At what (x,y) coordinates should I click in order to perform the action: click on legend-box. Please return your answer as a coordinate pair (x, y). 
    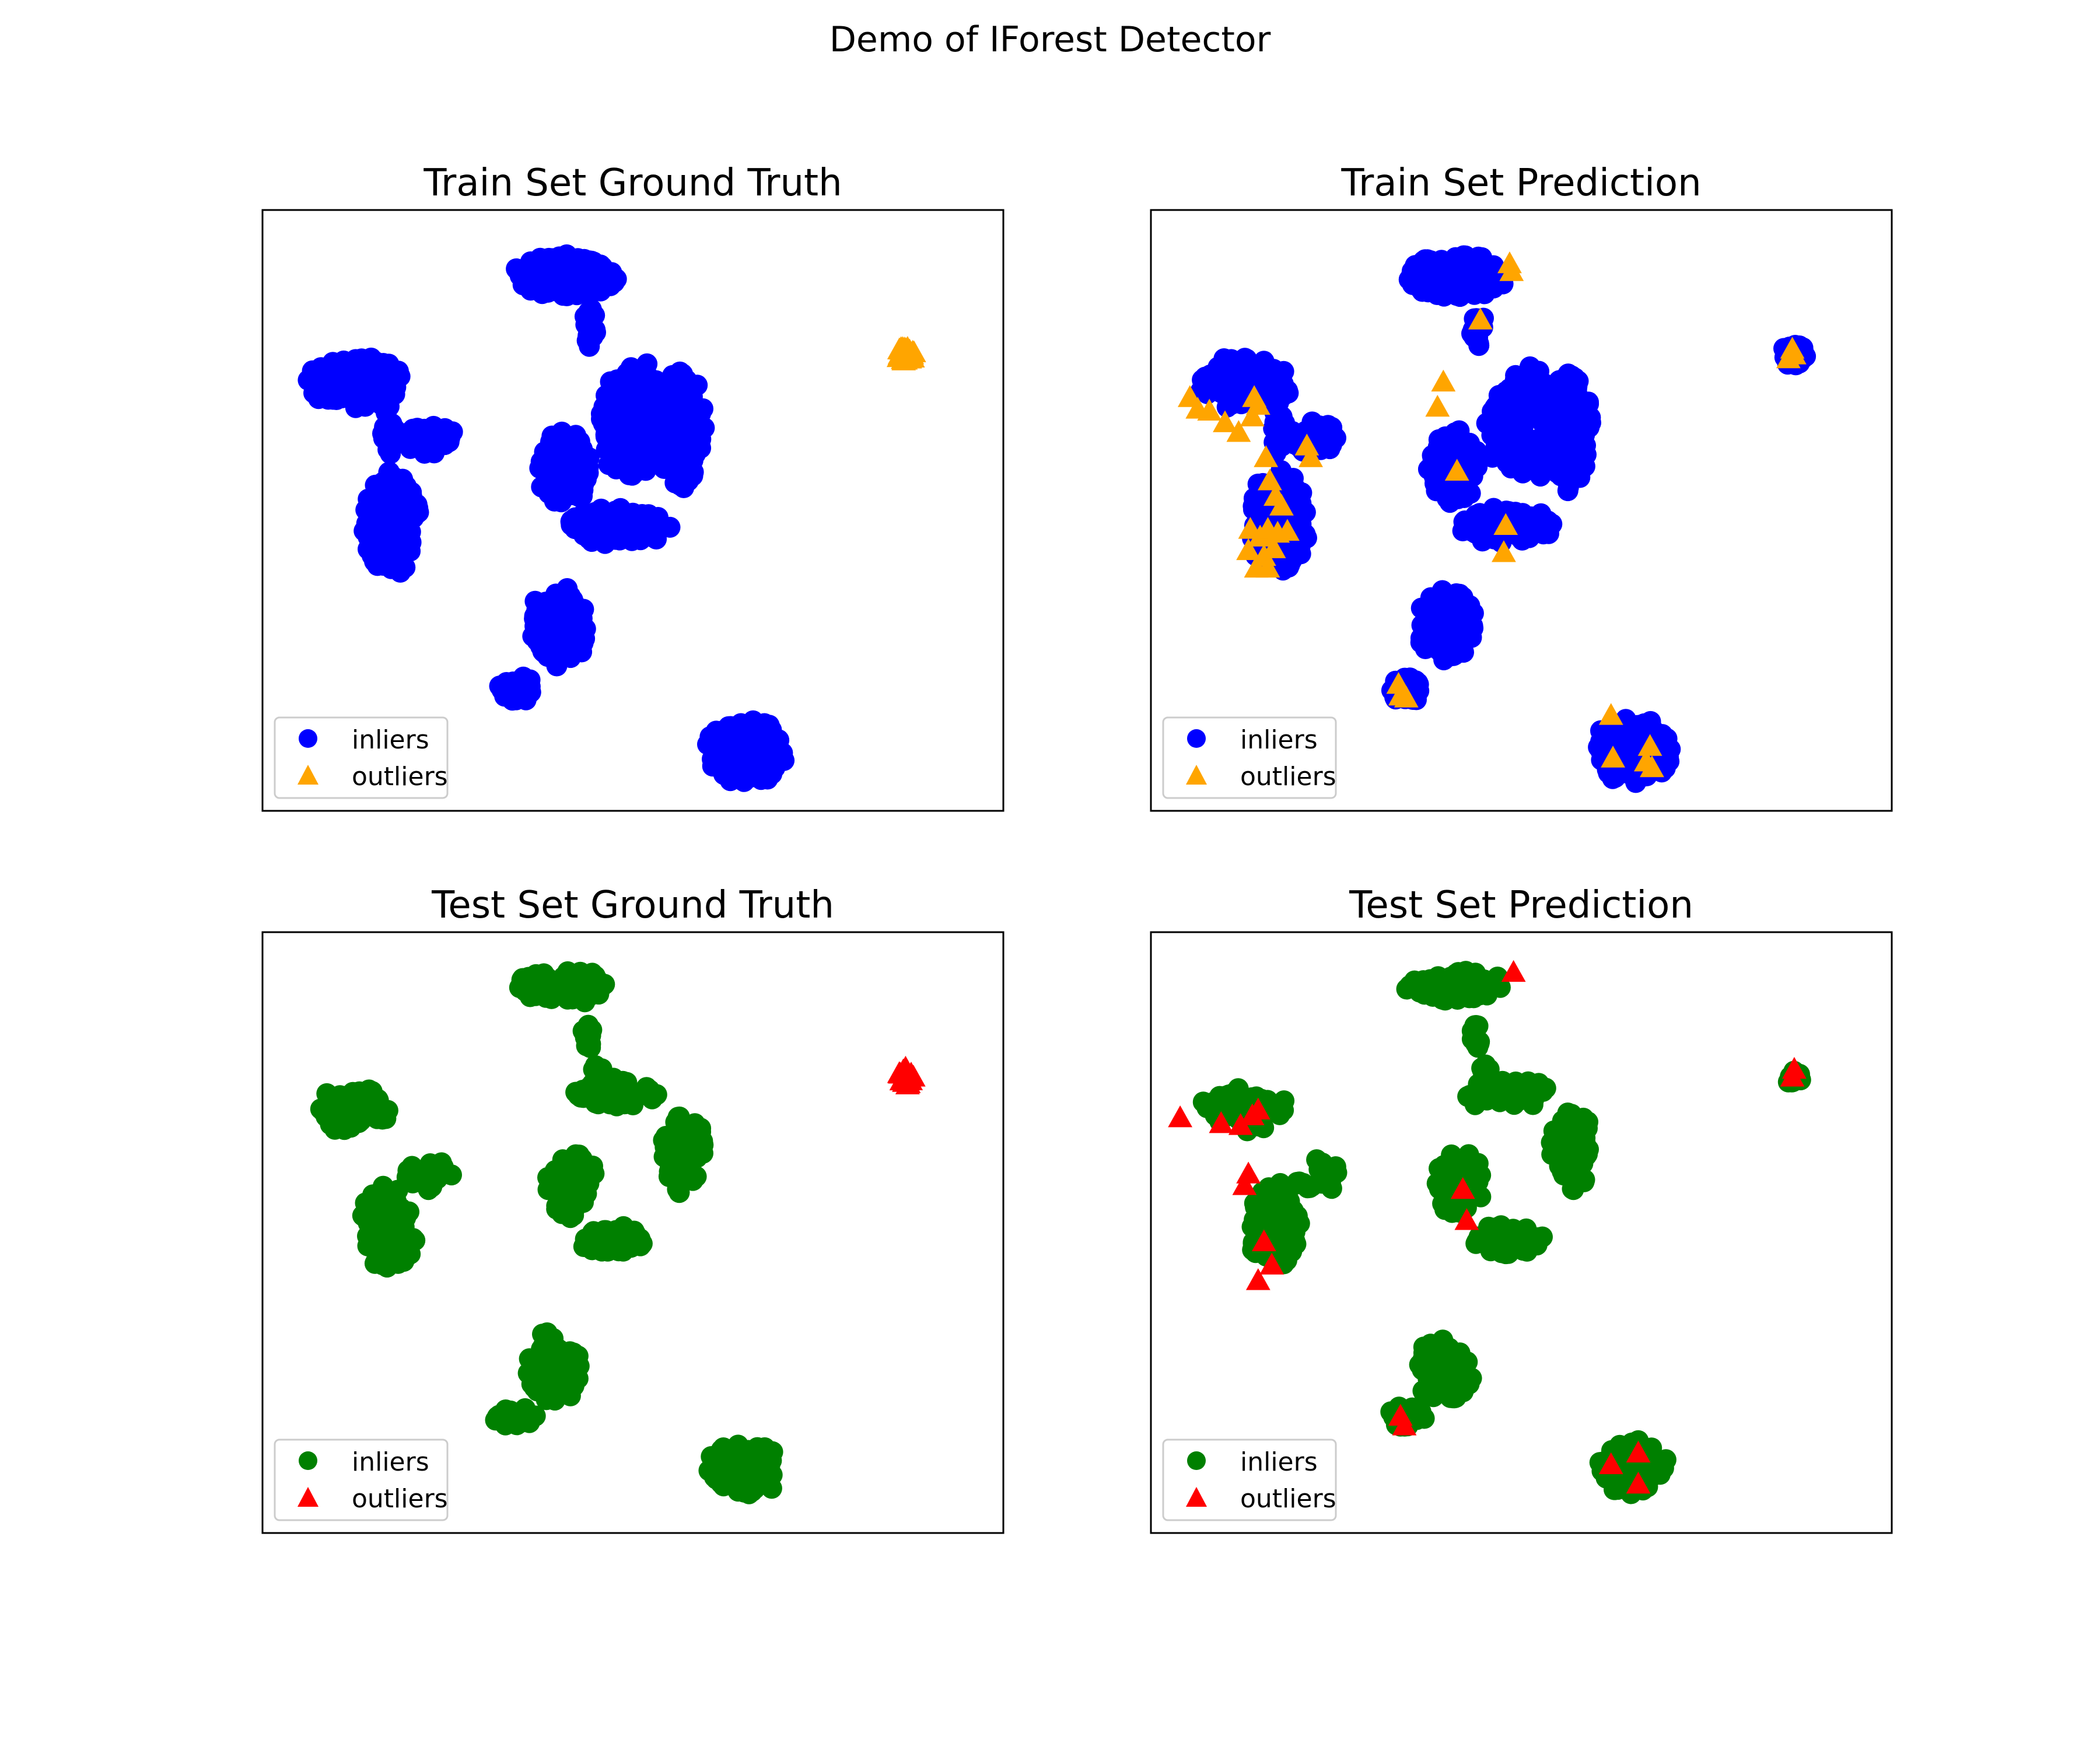
    Looking at the image, I should click on (361, 757).